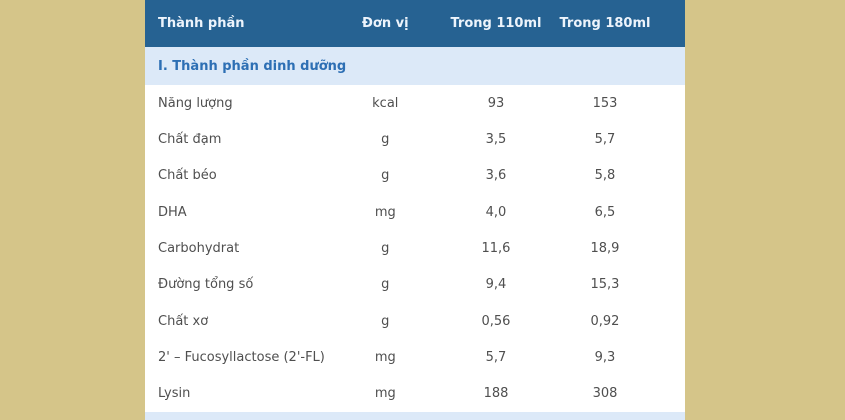 This screenshot has height=420, width=845. What do you see at coordinates (605, 394) in the screenshot?
I see `cell-per-180ml: 308` at bounding box center [605, 394].